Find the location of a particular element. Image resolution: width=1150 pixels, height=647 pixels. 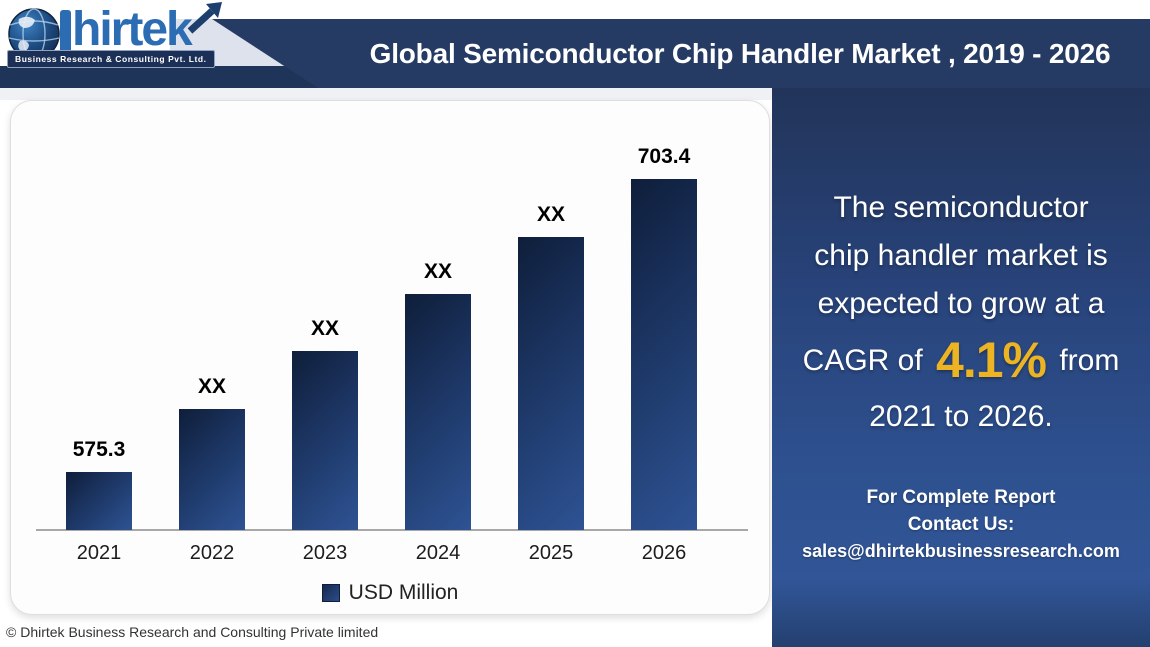

bar-value-label-2022: XX is located at coordinates (212, 386).